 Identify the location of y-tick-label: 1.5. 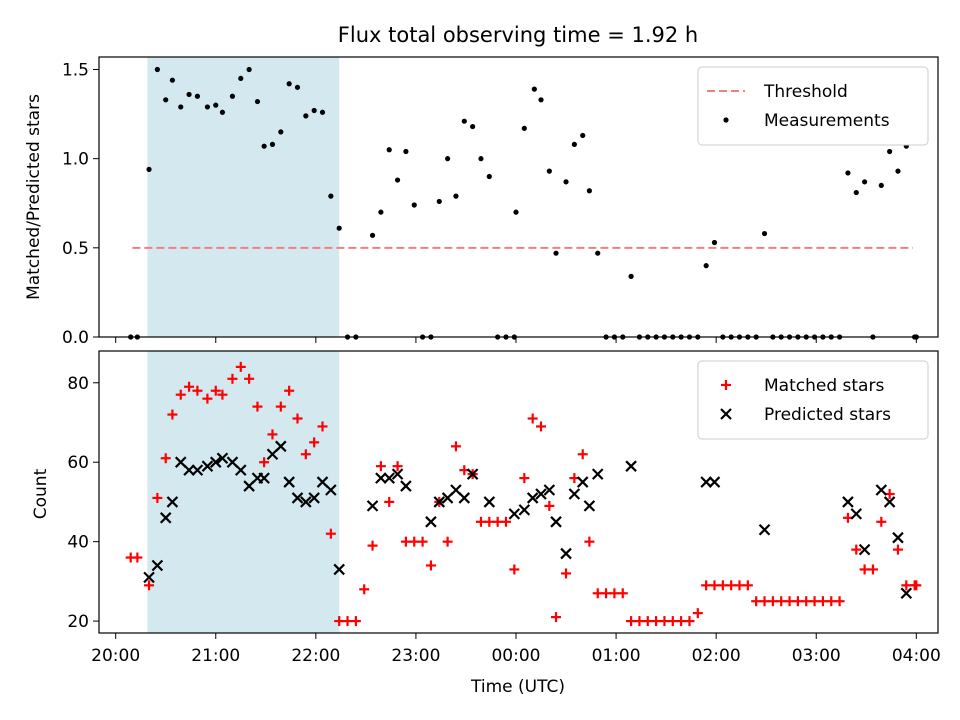
(75, 70).